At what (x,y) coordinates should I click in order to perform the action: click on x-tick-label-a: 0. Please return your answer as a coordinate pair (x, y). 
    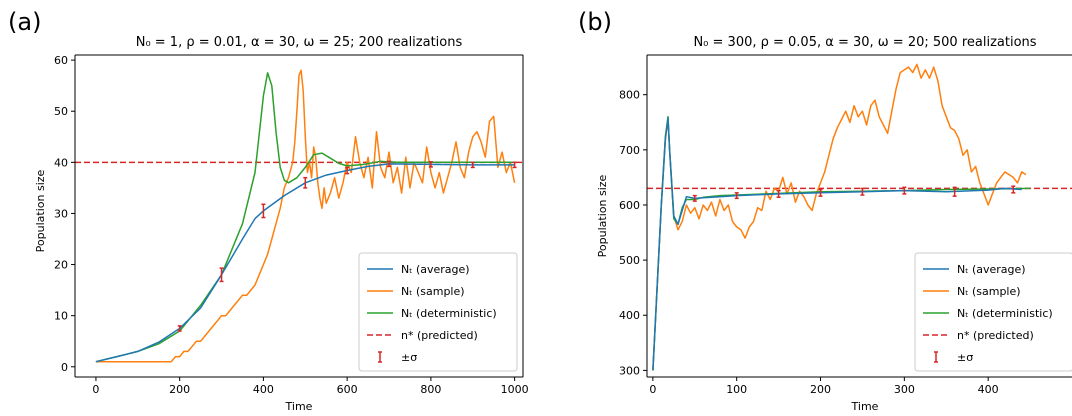
    Looking at the image, I should click on (95, 389).